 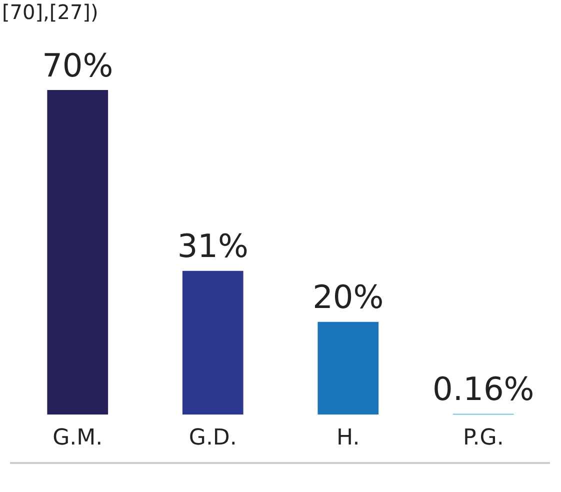 What do you see at coordinates (78, 65) in the screenshot?
I see `data-label: 70%` at bounding box center [78, 65].